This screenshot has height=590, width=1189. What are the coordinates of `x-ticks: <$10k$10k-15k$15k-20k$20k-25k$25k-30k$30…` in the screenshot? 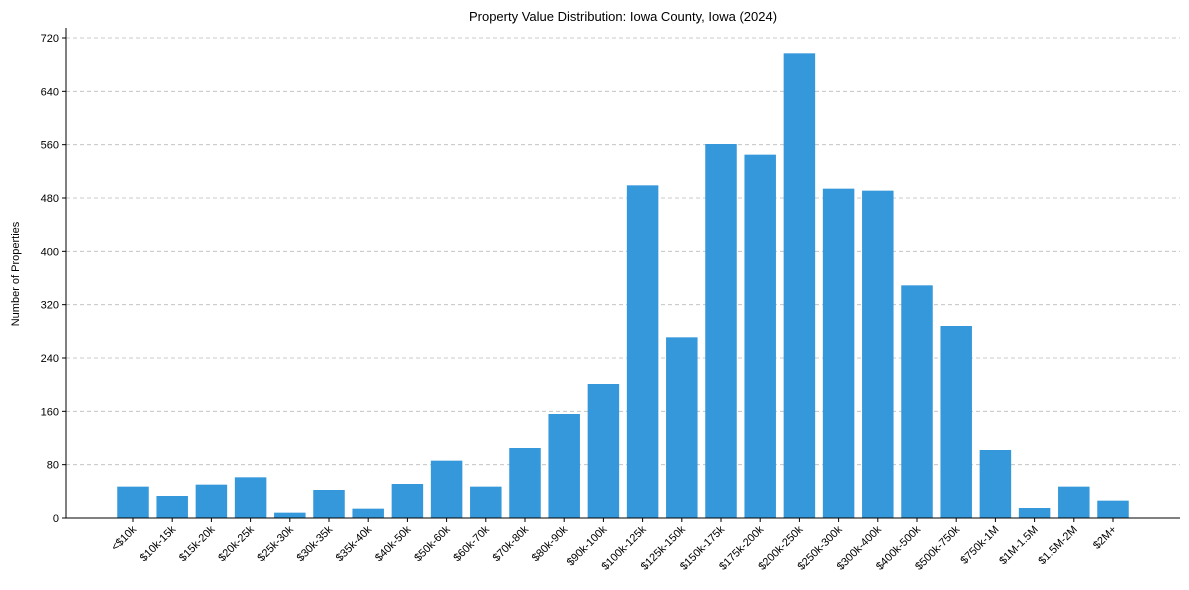 It's located at (614, 545).